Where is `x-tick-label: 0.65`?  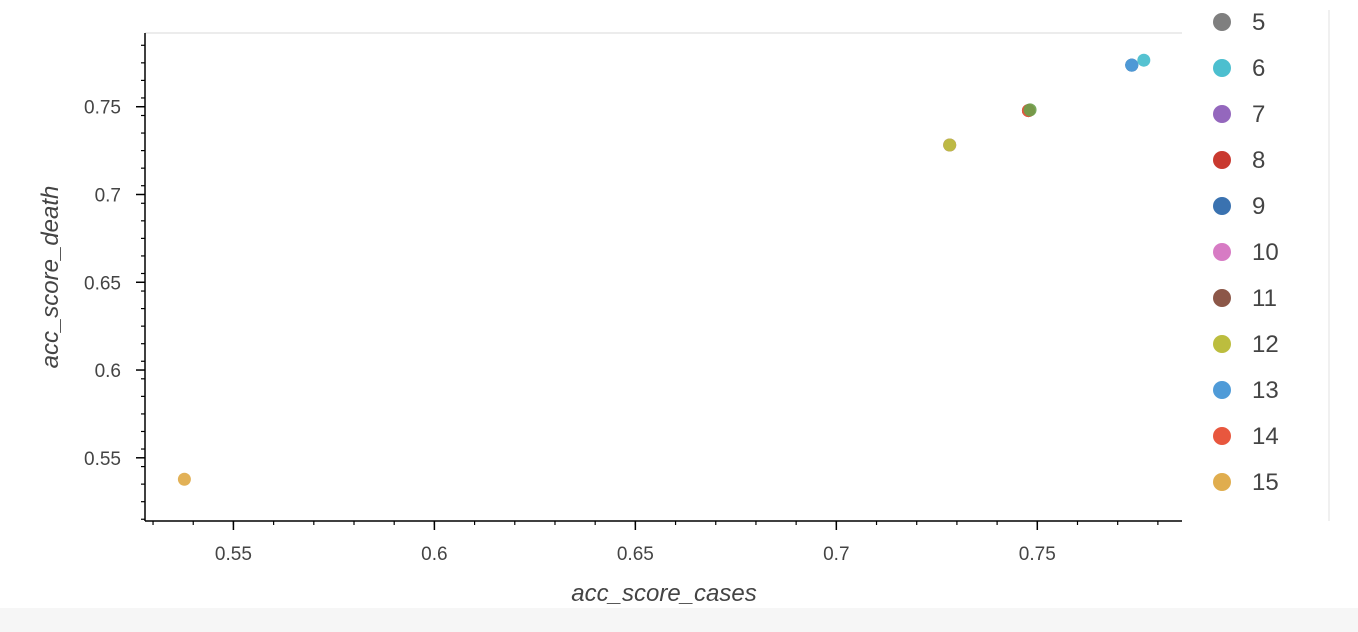
x-tick-label: 0.65 is located at coordinates (635, 554).